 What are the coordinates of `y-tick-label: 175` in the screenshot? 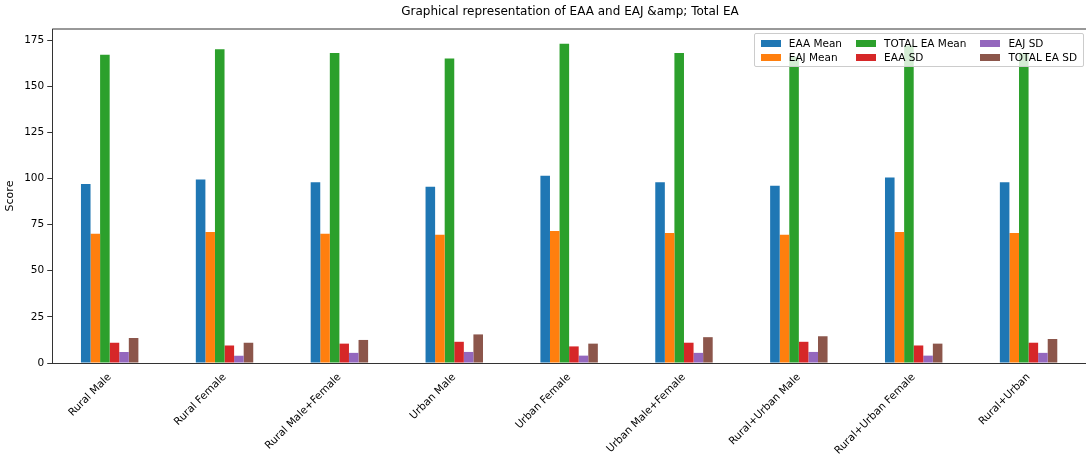 It's located at (34, 38).